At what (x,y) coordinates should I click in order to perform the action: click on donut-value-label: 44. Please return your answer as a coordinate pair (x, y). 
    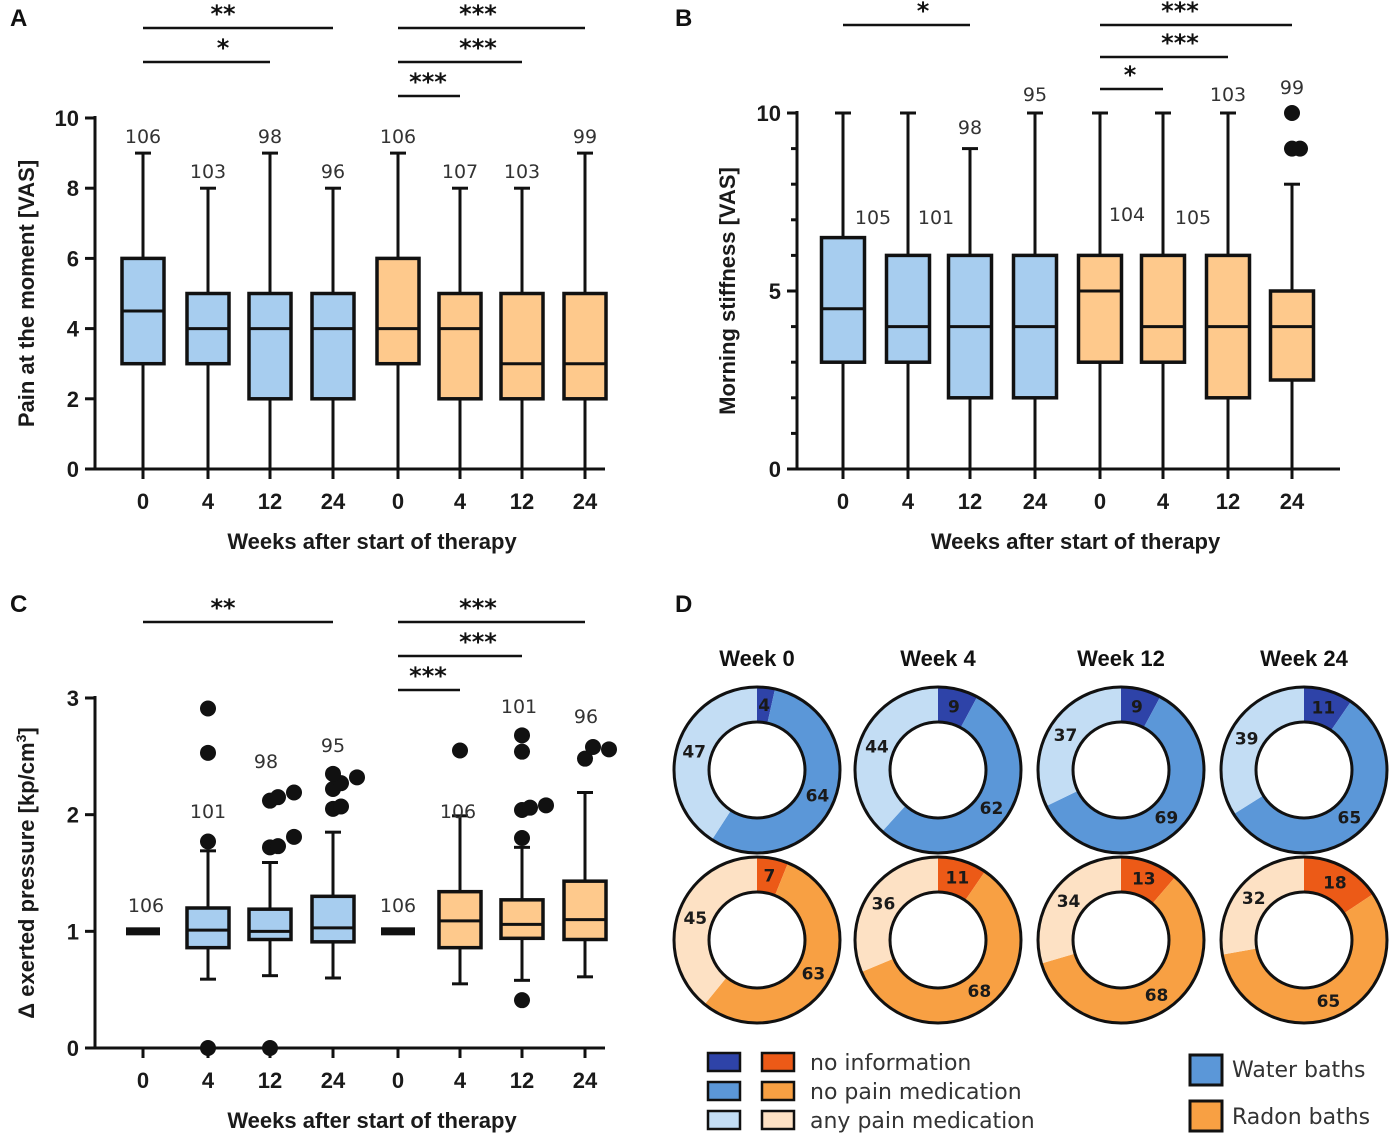
    Looking at the image, I should click on (877, 747).